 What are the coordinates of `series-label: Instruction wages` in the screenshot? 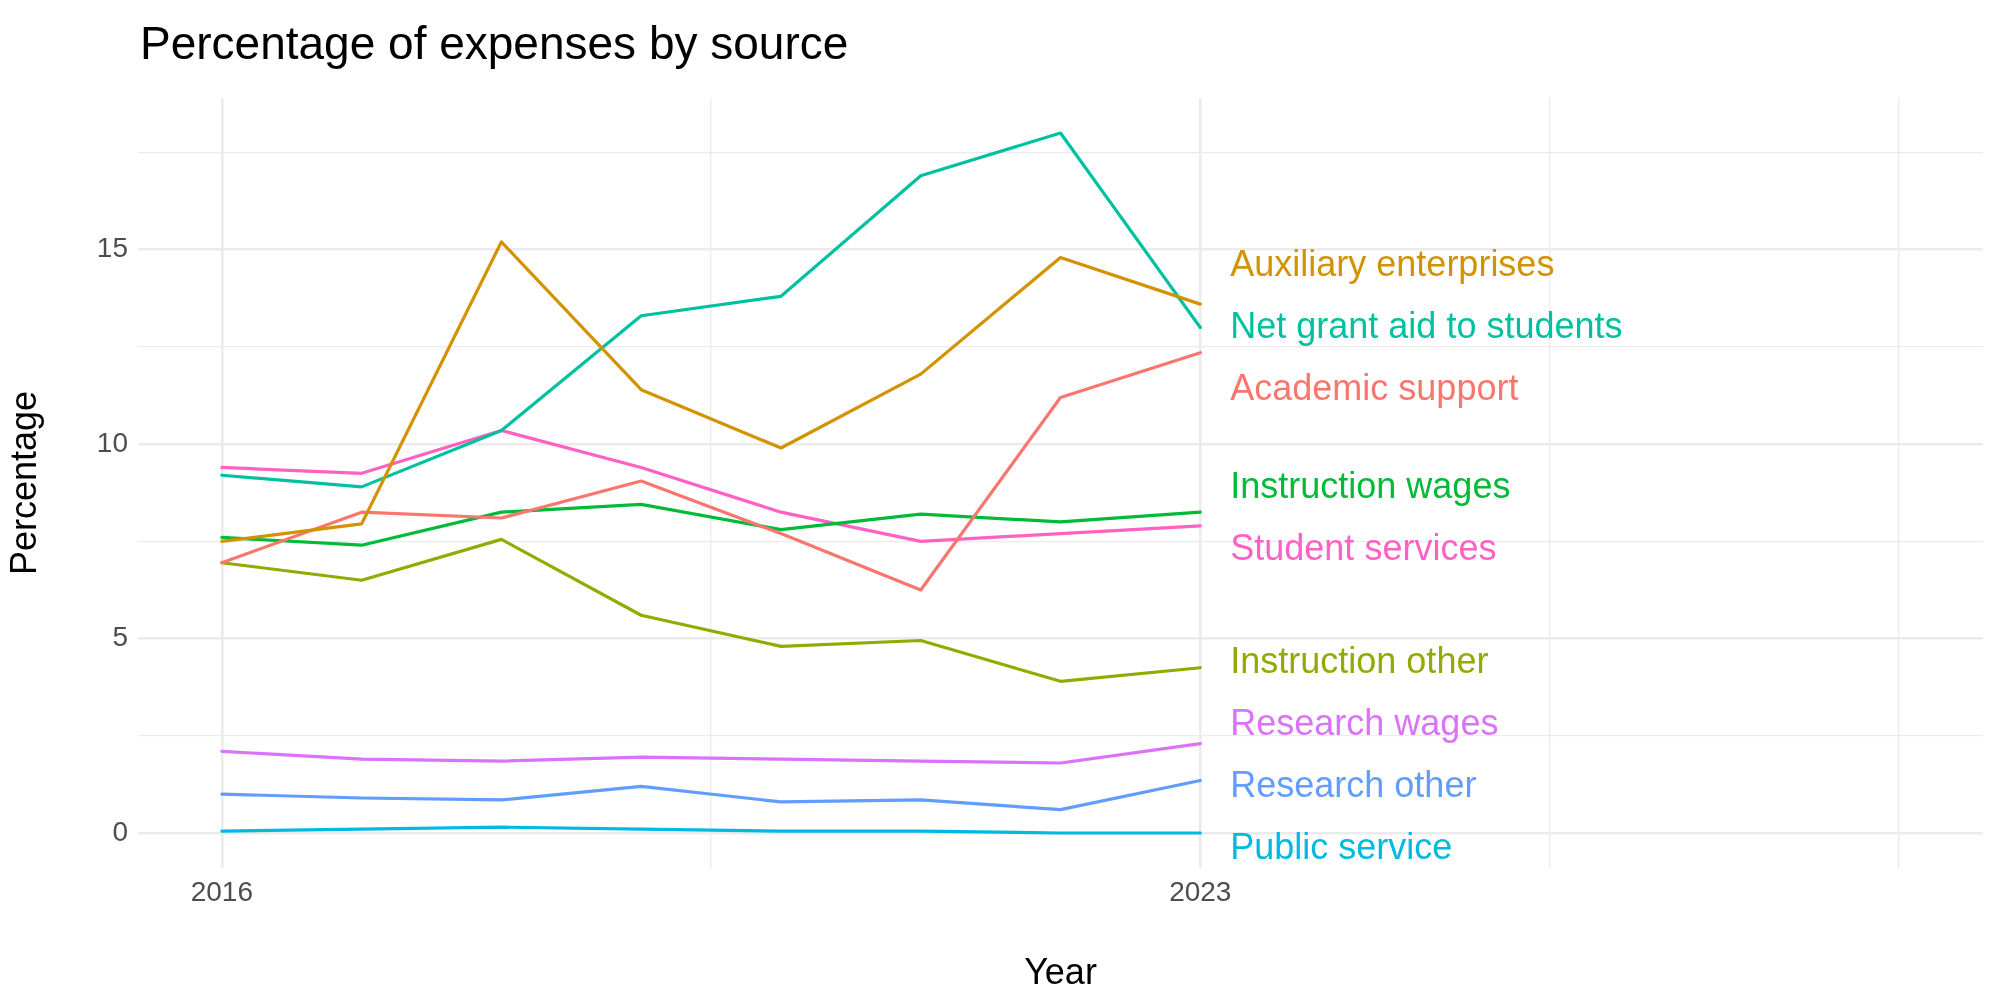 It's located at (1370, 485).